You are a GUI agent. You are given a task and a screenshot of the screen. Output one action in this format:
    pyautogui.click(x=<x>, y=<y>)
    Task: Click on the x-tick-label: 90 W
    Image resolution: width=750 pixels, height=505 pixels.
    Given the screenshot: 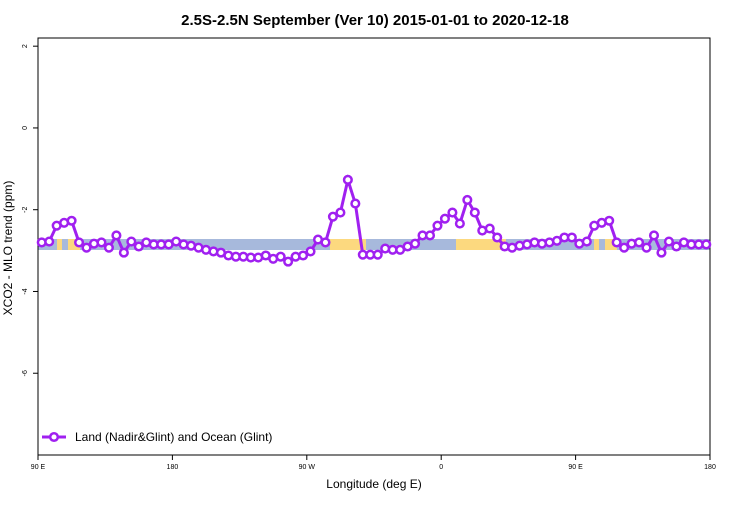 What is the action you would take?
    pyautogui.click(x=307, y=467)
    